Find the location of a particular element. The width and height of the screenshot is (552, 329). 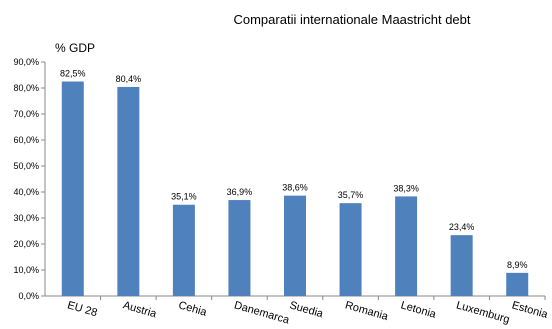

x-tick-label-8: Estonia is located at coordinates (529, 310).